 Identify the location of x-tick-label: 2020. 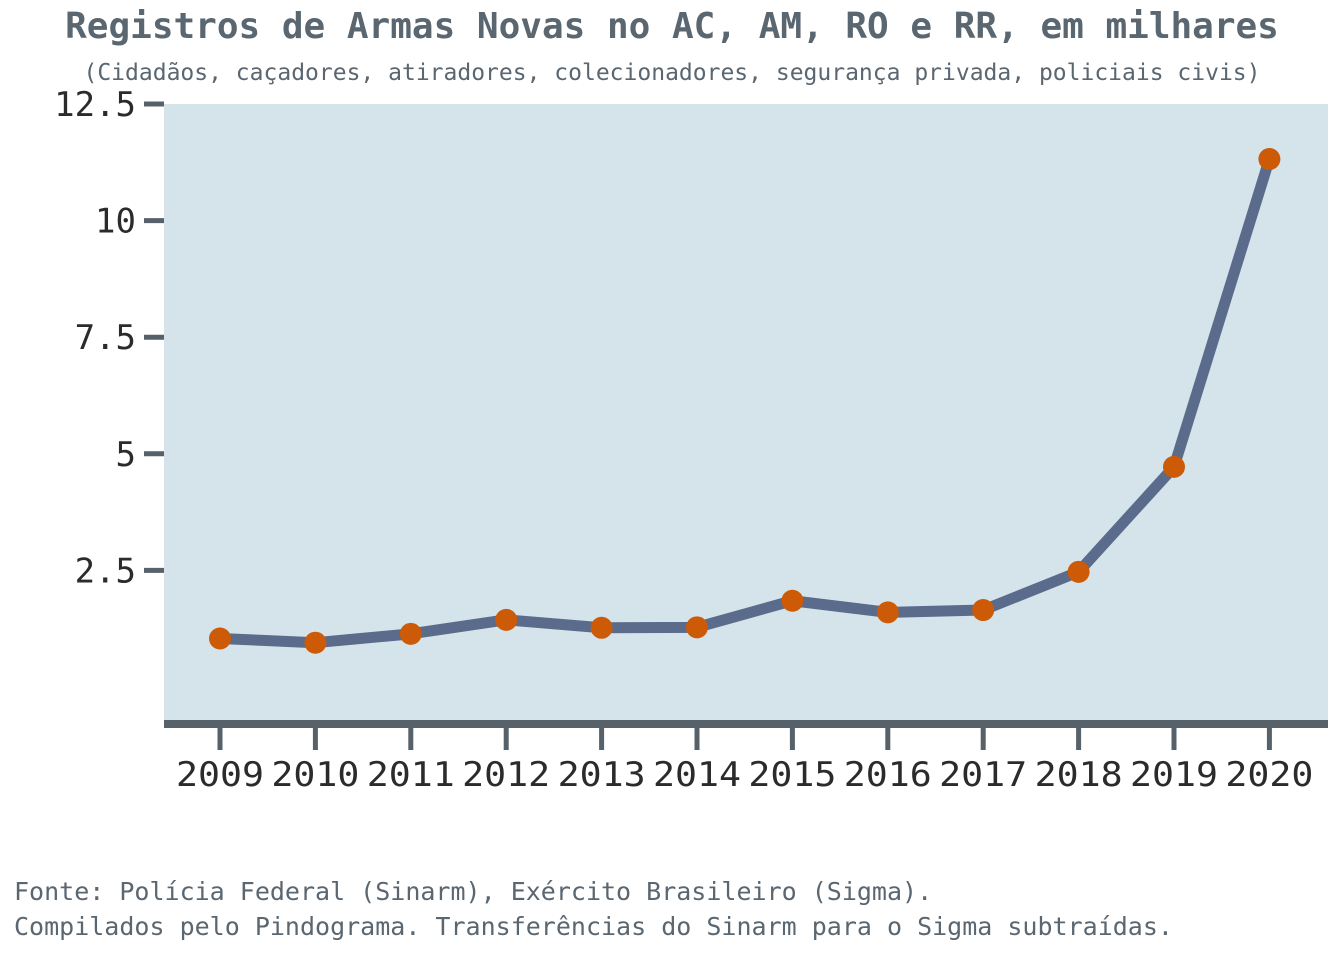
(1269, 775).